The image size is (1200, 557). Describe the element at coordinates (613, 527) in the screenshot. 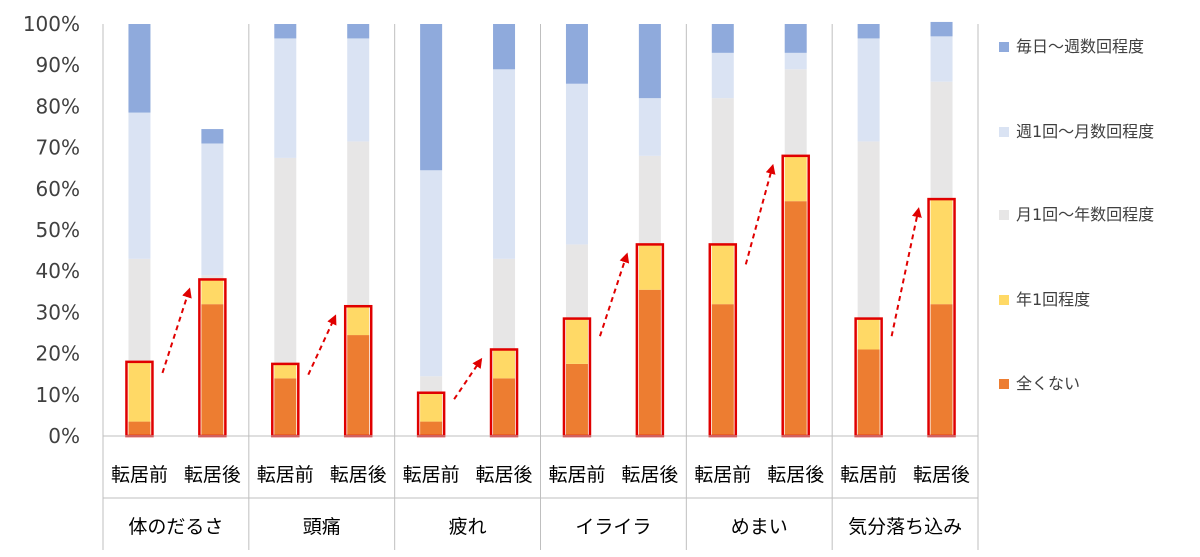

I see `group-label: イライラ` at that location.